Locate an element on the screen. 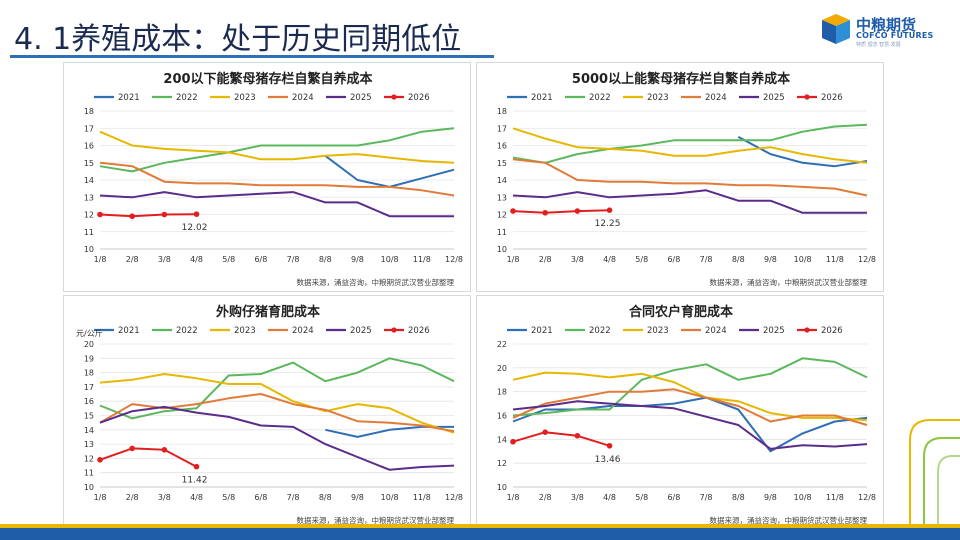 The width and height of the screenshot is (960, 540). y-tick-label: 19 is located at coordinates (89, 358).